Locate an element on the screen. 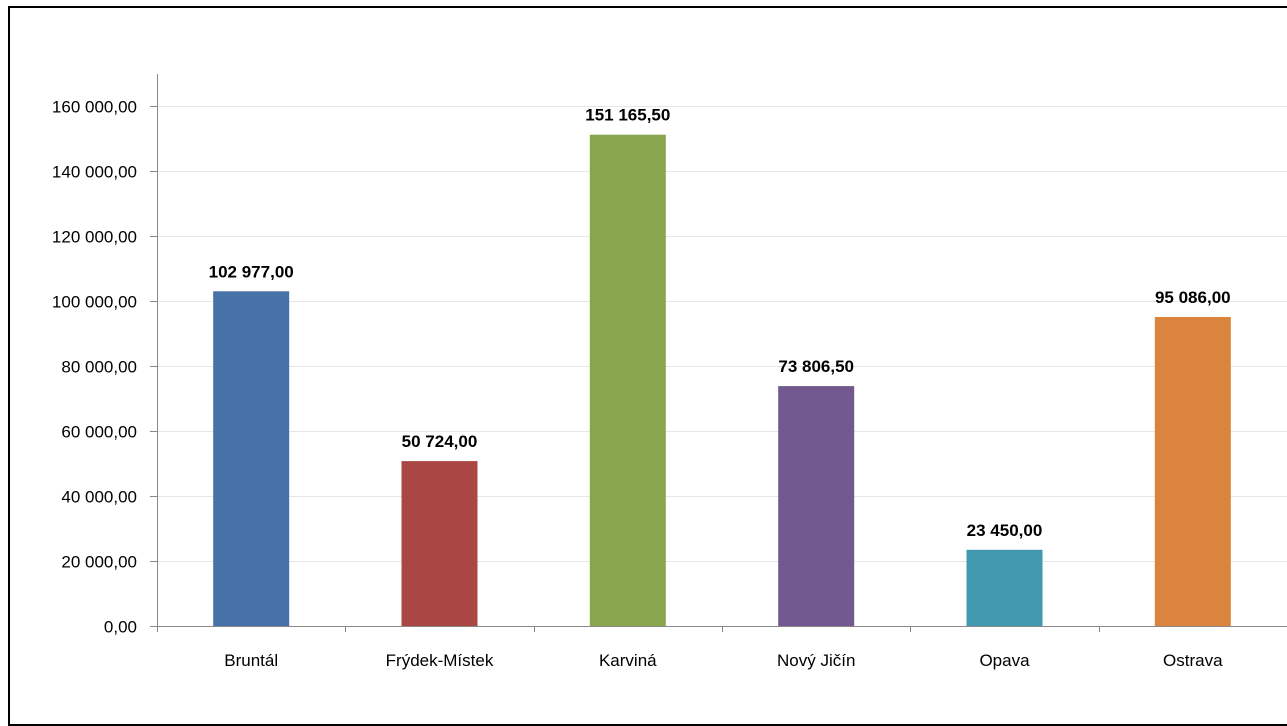 This screenshot has height=726, width=1287. y-tick-label: 160 000,00 is located at coordinates (94, 107).